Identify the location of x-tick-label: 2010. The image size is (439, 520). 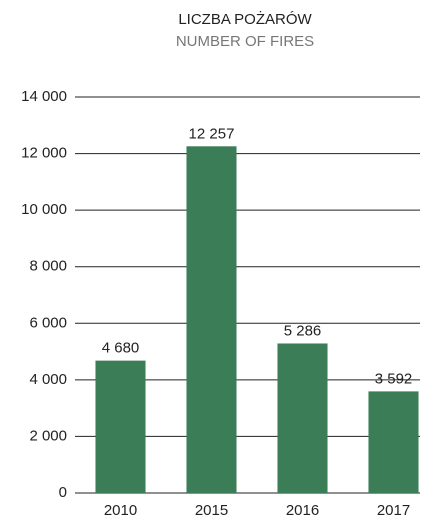
(120, 510).